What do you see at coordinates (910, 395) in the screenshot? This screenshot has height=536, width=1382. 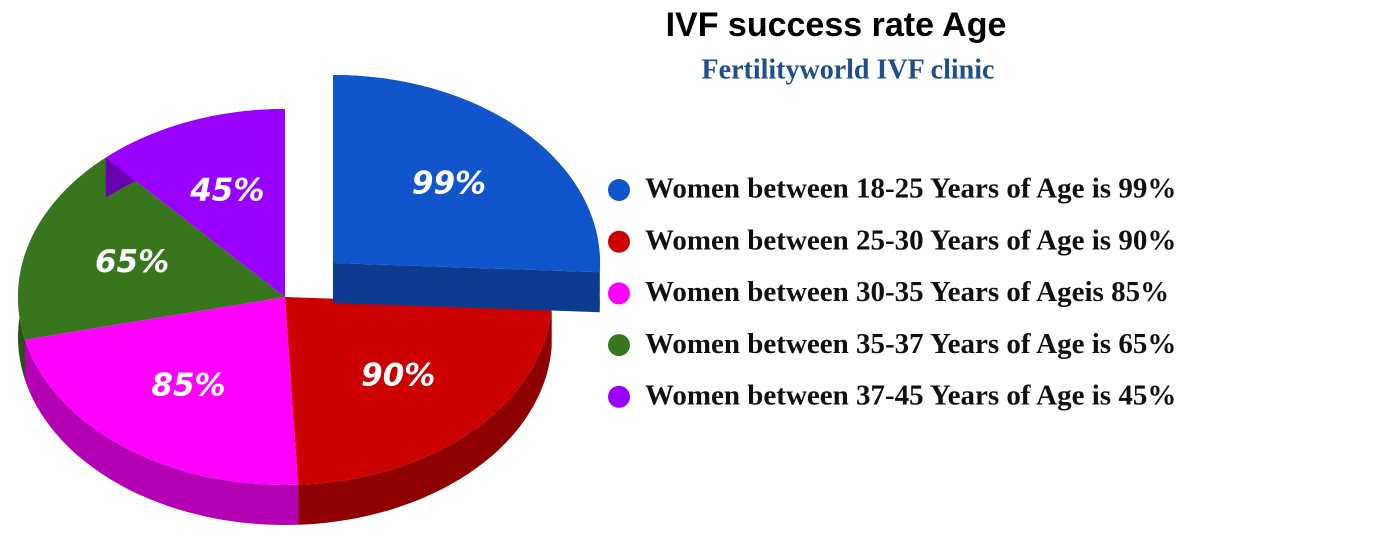 I see `legend-label: Women between 37-45 Years of Age is 45%` at bounding box center [910, 395].